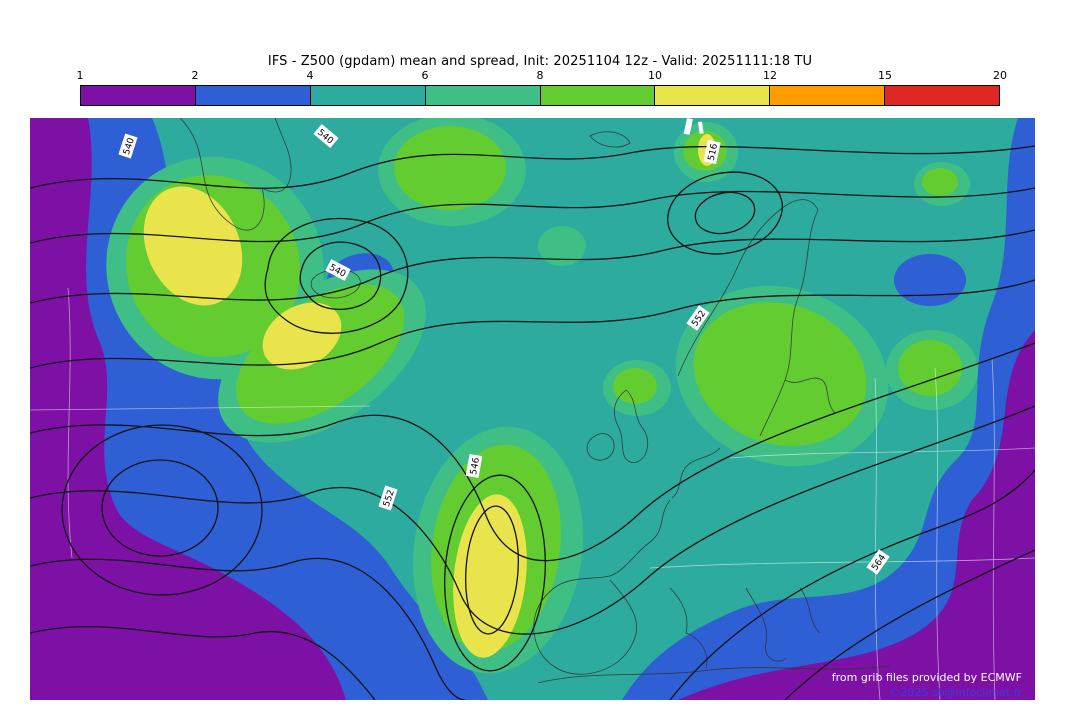  I want to click on contour-label: 546, so click(474, 466).